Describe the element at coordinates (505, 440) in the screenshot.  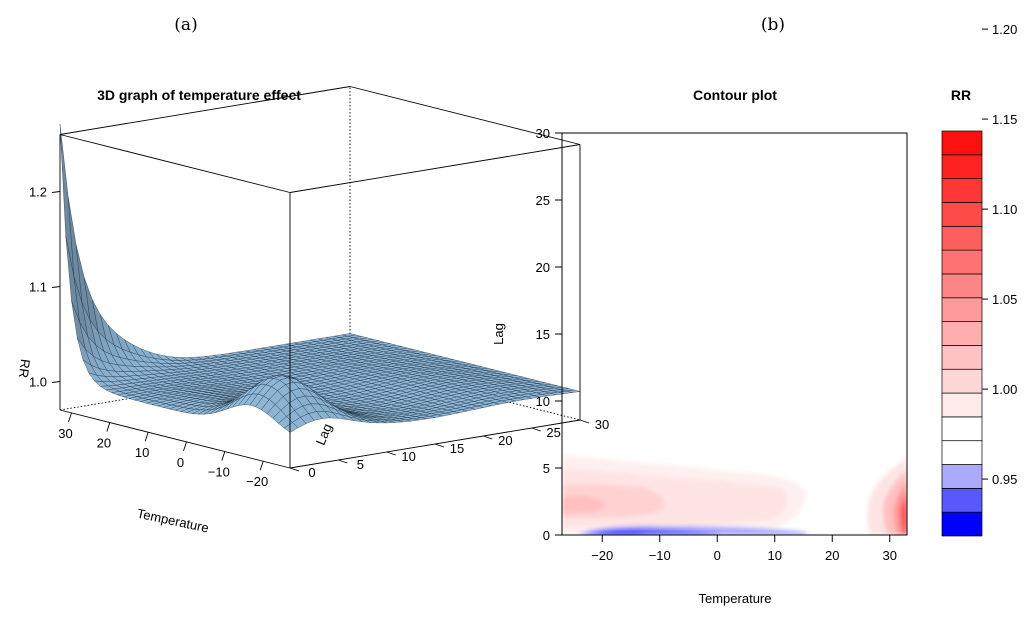
I see `surface-ytick-label: 20` at that location.